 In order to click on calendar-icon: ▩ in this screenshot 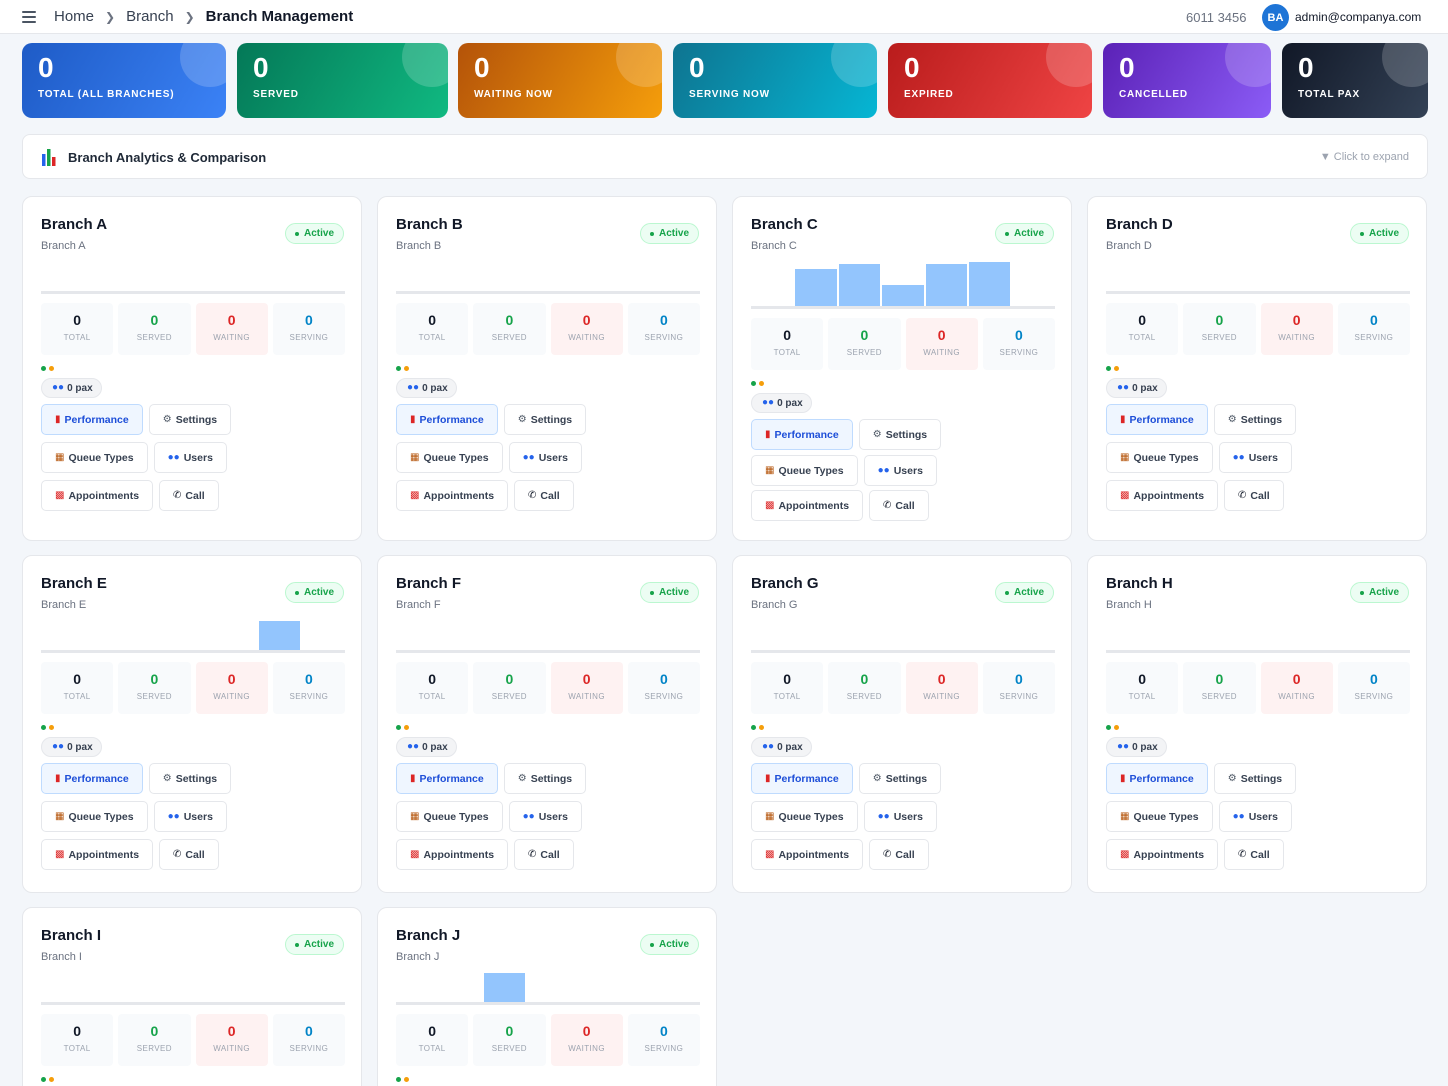, I will do `click(60, 495)`.